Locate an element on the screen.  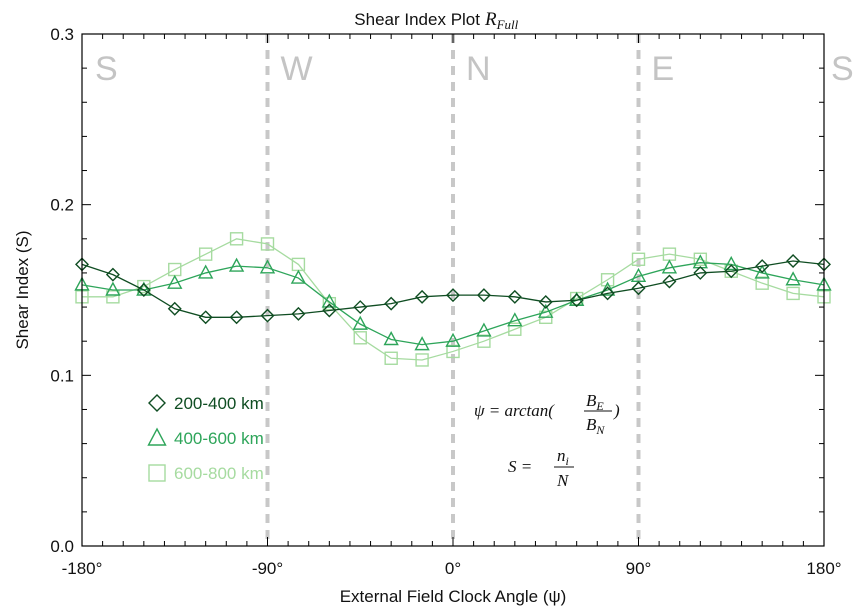
legend-label: 200-400 km is located at coordinates (219, 403).